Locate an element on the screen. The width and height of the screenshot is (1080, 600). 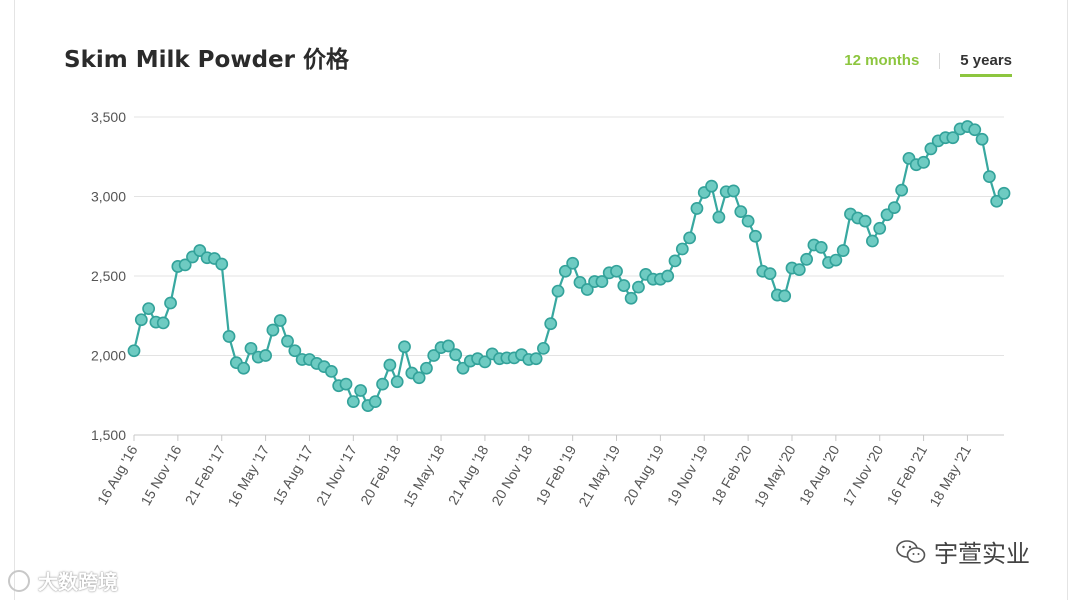
chart-title: Skim Milk Powder 价格 is located at coordinates (206, 60).